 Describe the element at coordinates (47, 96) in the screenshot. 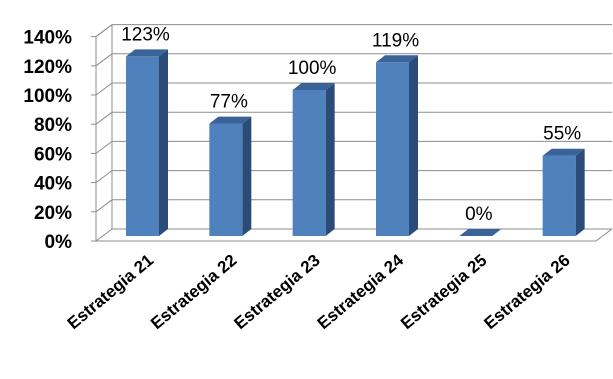

I see `y-tick-label: 100%` at that location.